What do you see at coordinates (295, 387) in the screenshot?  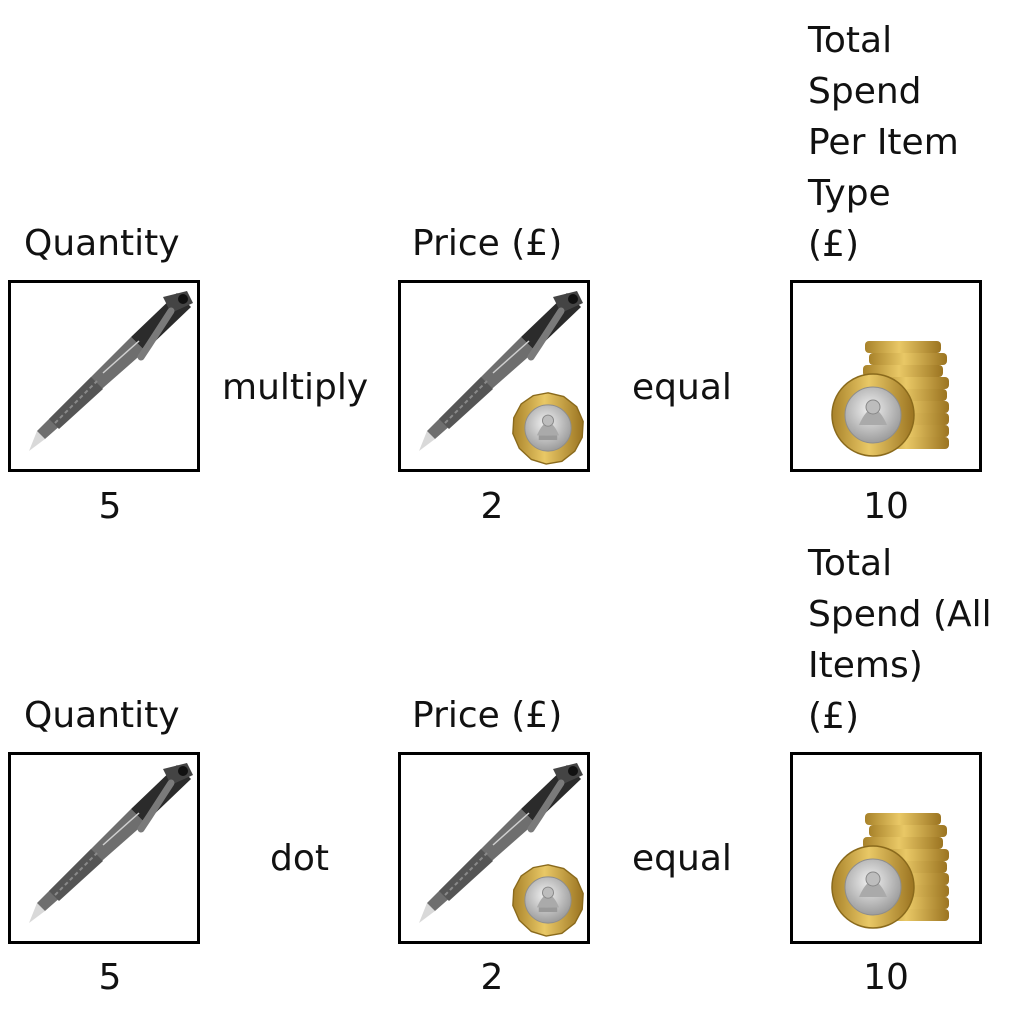 I see `multiply-operator: multiply` at bounding box center [295, 387].